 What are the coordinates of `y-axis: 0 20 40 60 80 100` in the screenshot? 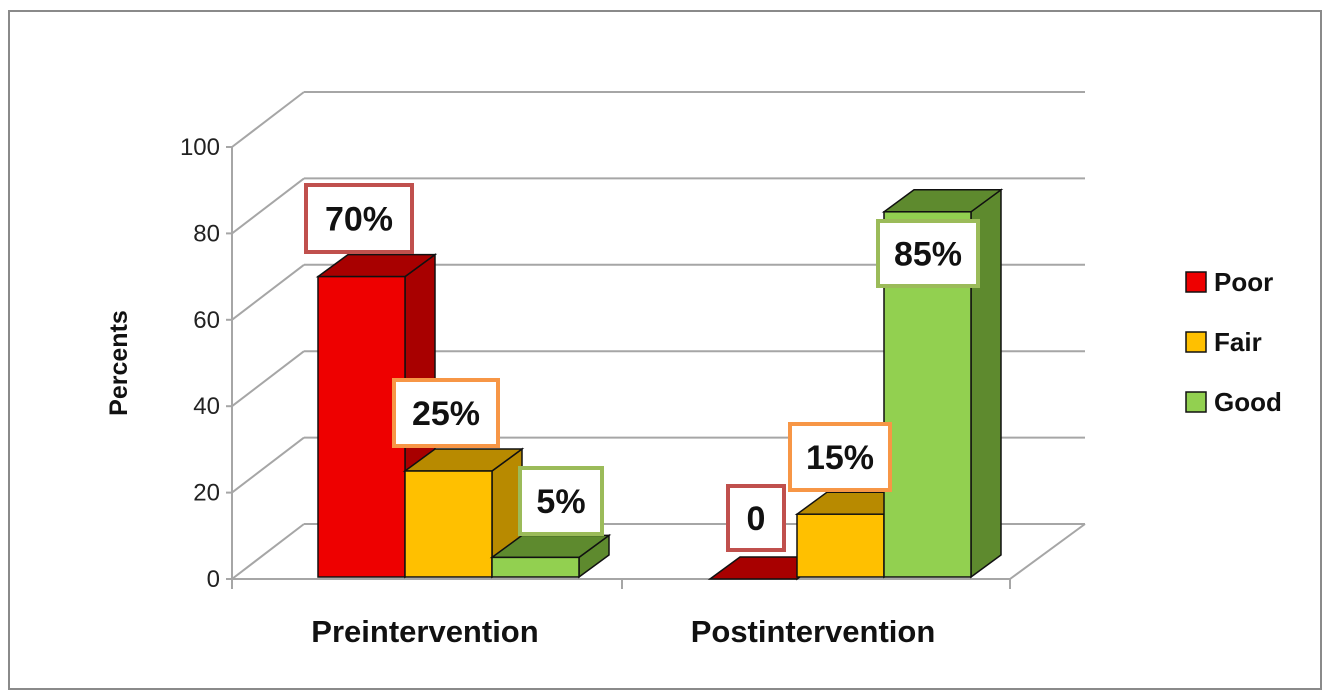 It's located at (206, 363).